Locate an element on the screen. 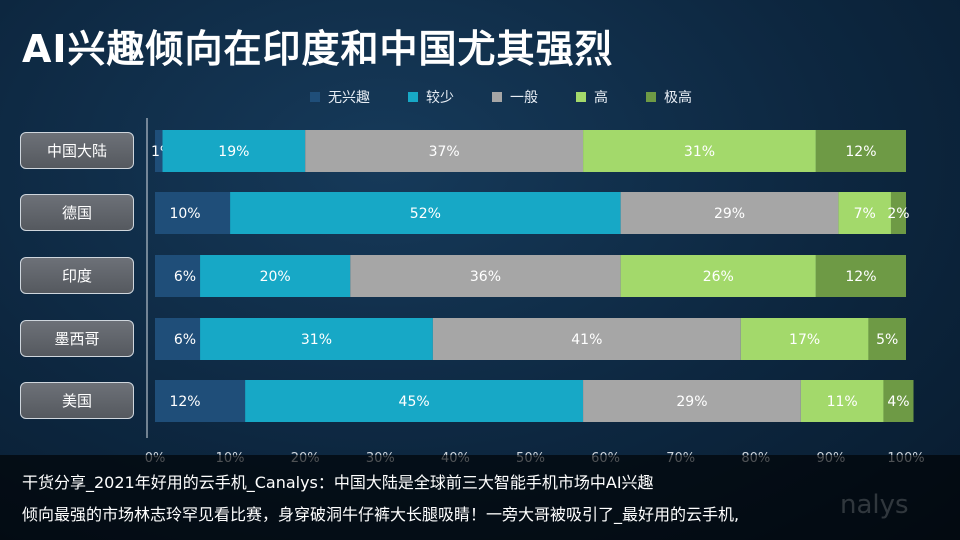 Image resolution: width=960 pixels, height=540 pixels. legend-item-0: 无兴趣 is located at coordinates (340, 97).